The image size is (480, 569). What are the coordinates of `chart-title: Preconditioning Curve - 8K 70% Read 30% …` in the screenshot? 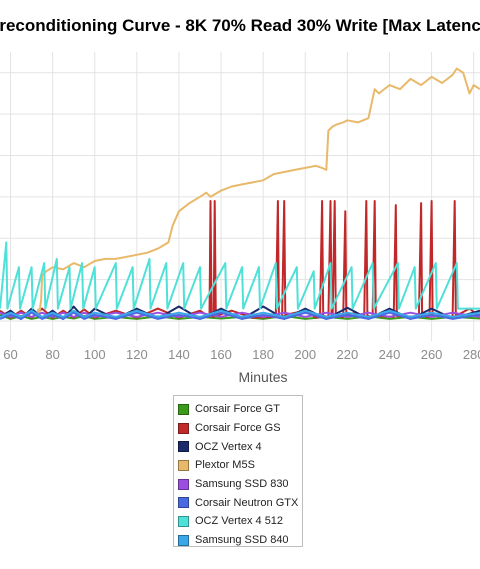 It's located at (240, 25).